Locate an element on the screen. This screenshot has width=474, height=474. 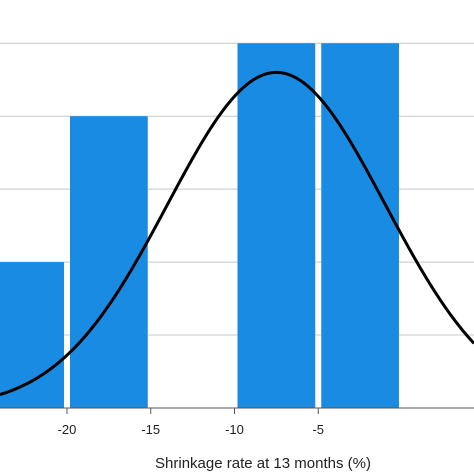
x-tick-label: -5 is located at coordinates (318, 429).